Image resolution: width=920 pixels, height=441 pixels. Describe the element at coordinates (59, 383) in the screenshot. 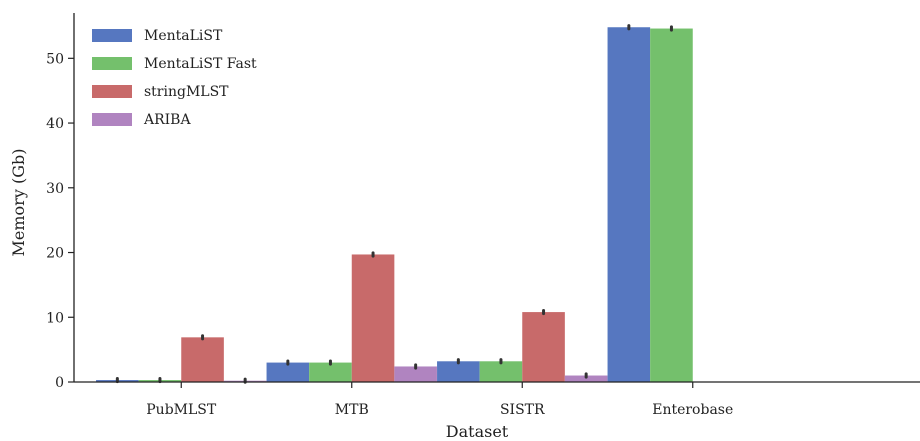

I see `y-tick-label: 0` at that location.